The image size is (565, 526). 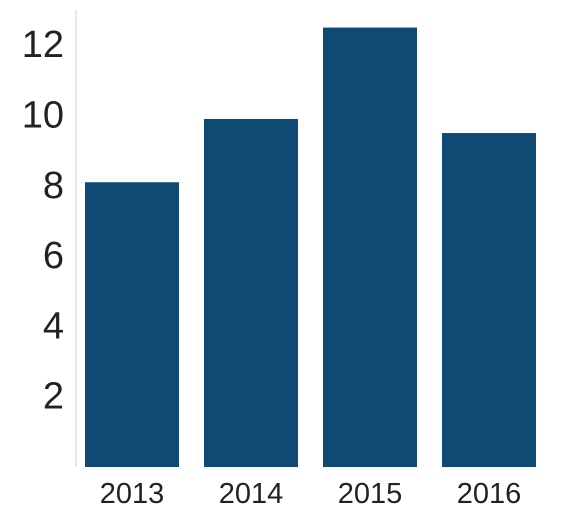 I want to click on x-tick-label: 2016, so click(x=489, y=494).